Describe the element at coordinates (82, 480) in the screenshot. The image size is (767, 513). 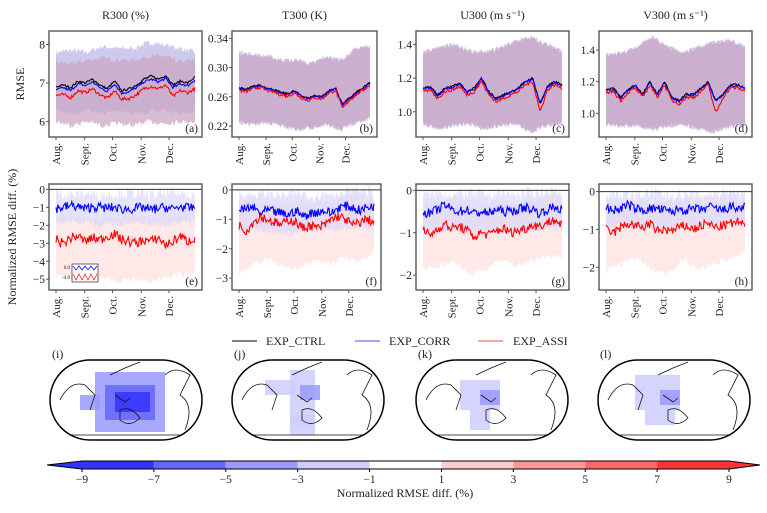
I see `colorbar-tick-label: −9` at that location.